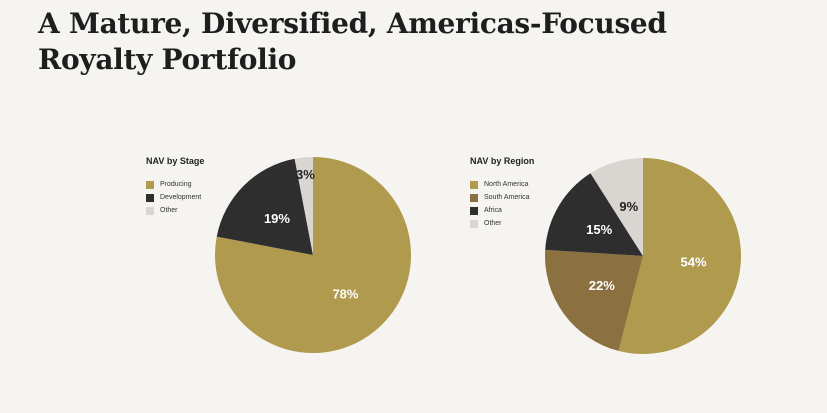  I want to click on chart-title: NAV by Region, so click(502, 161).